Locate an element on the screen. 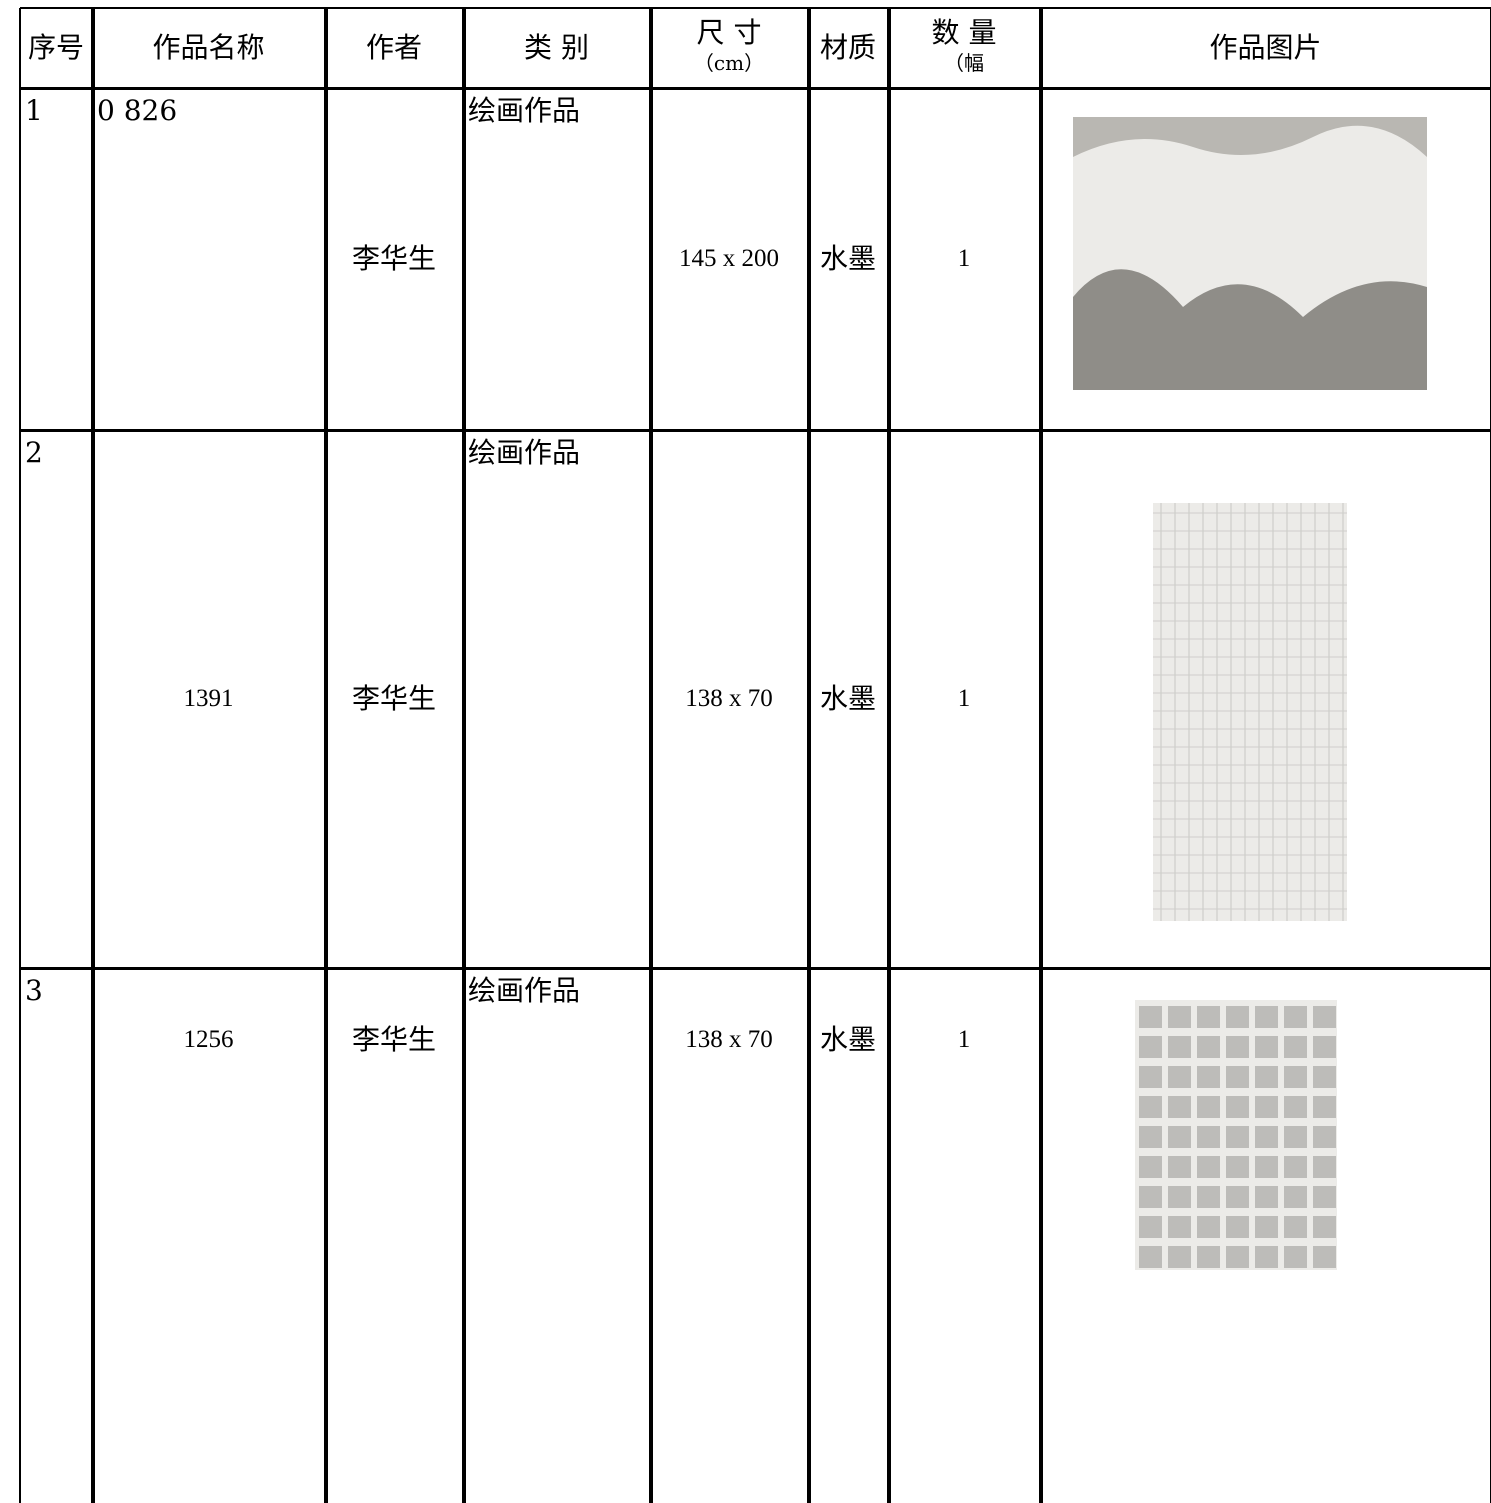  header-cell: 数 量 is located at coordinates (964, 32).